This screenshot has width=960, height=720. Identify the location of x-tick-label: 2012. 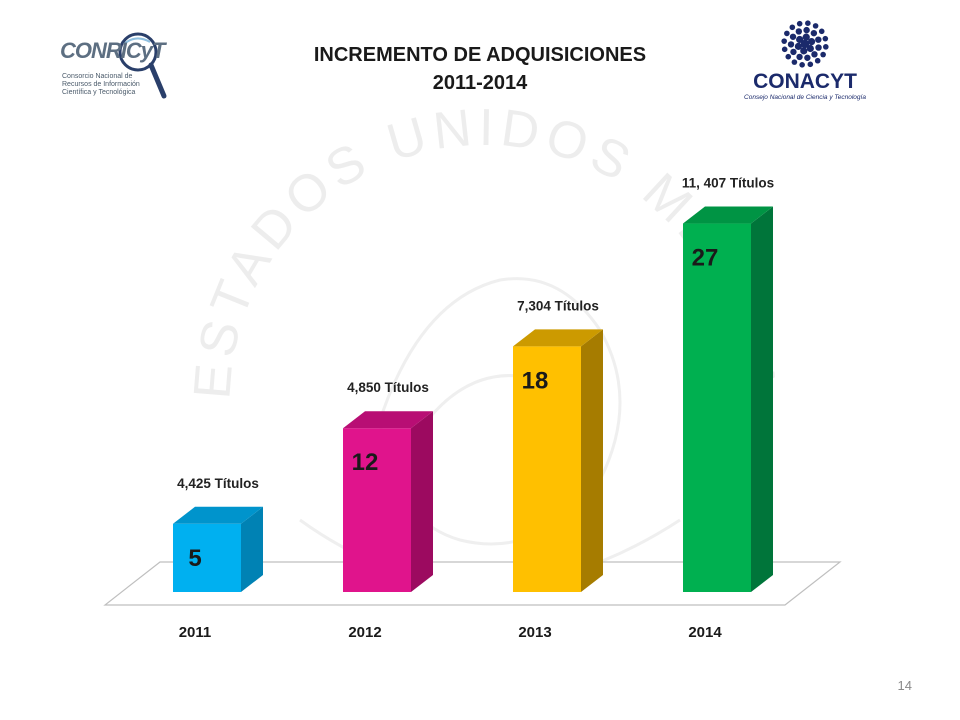
(364, 632).